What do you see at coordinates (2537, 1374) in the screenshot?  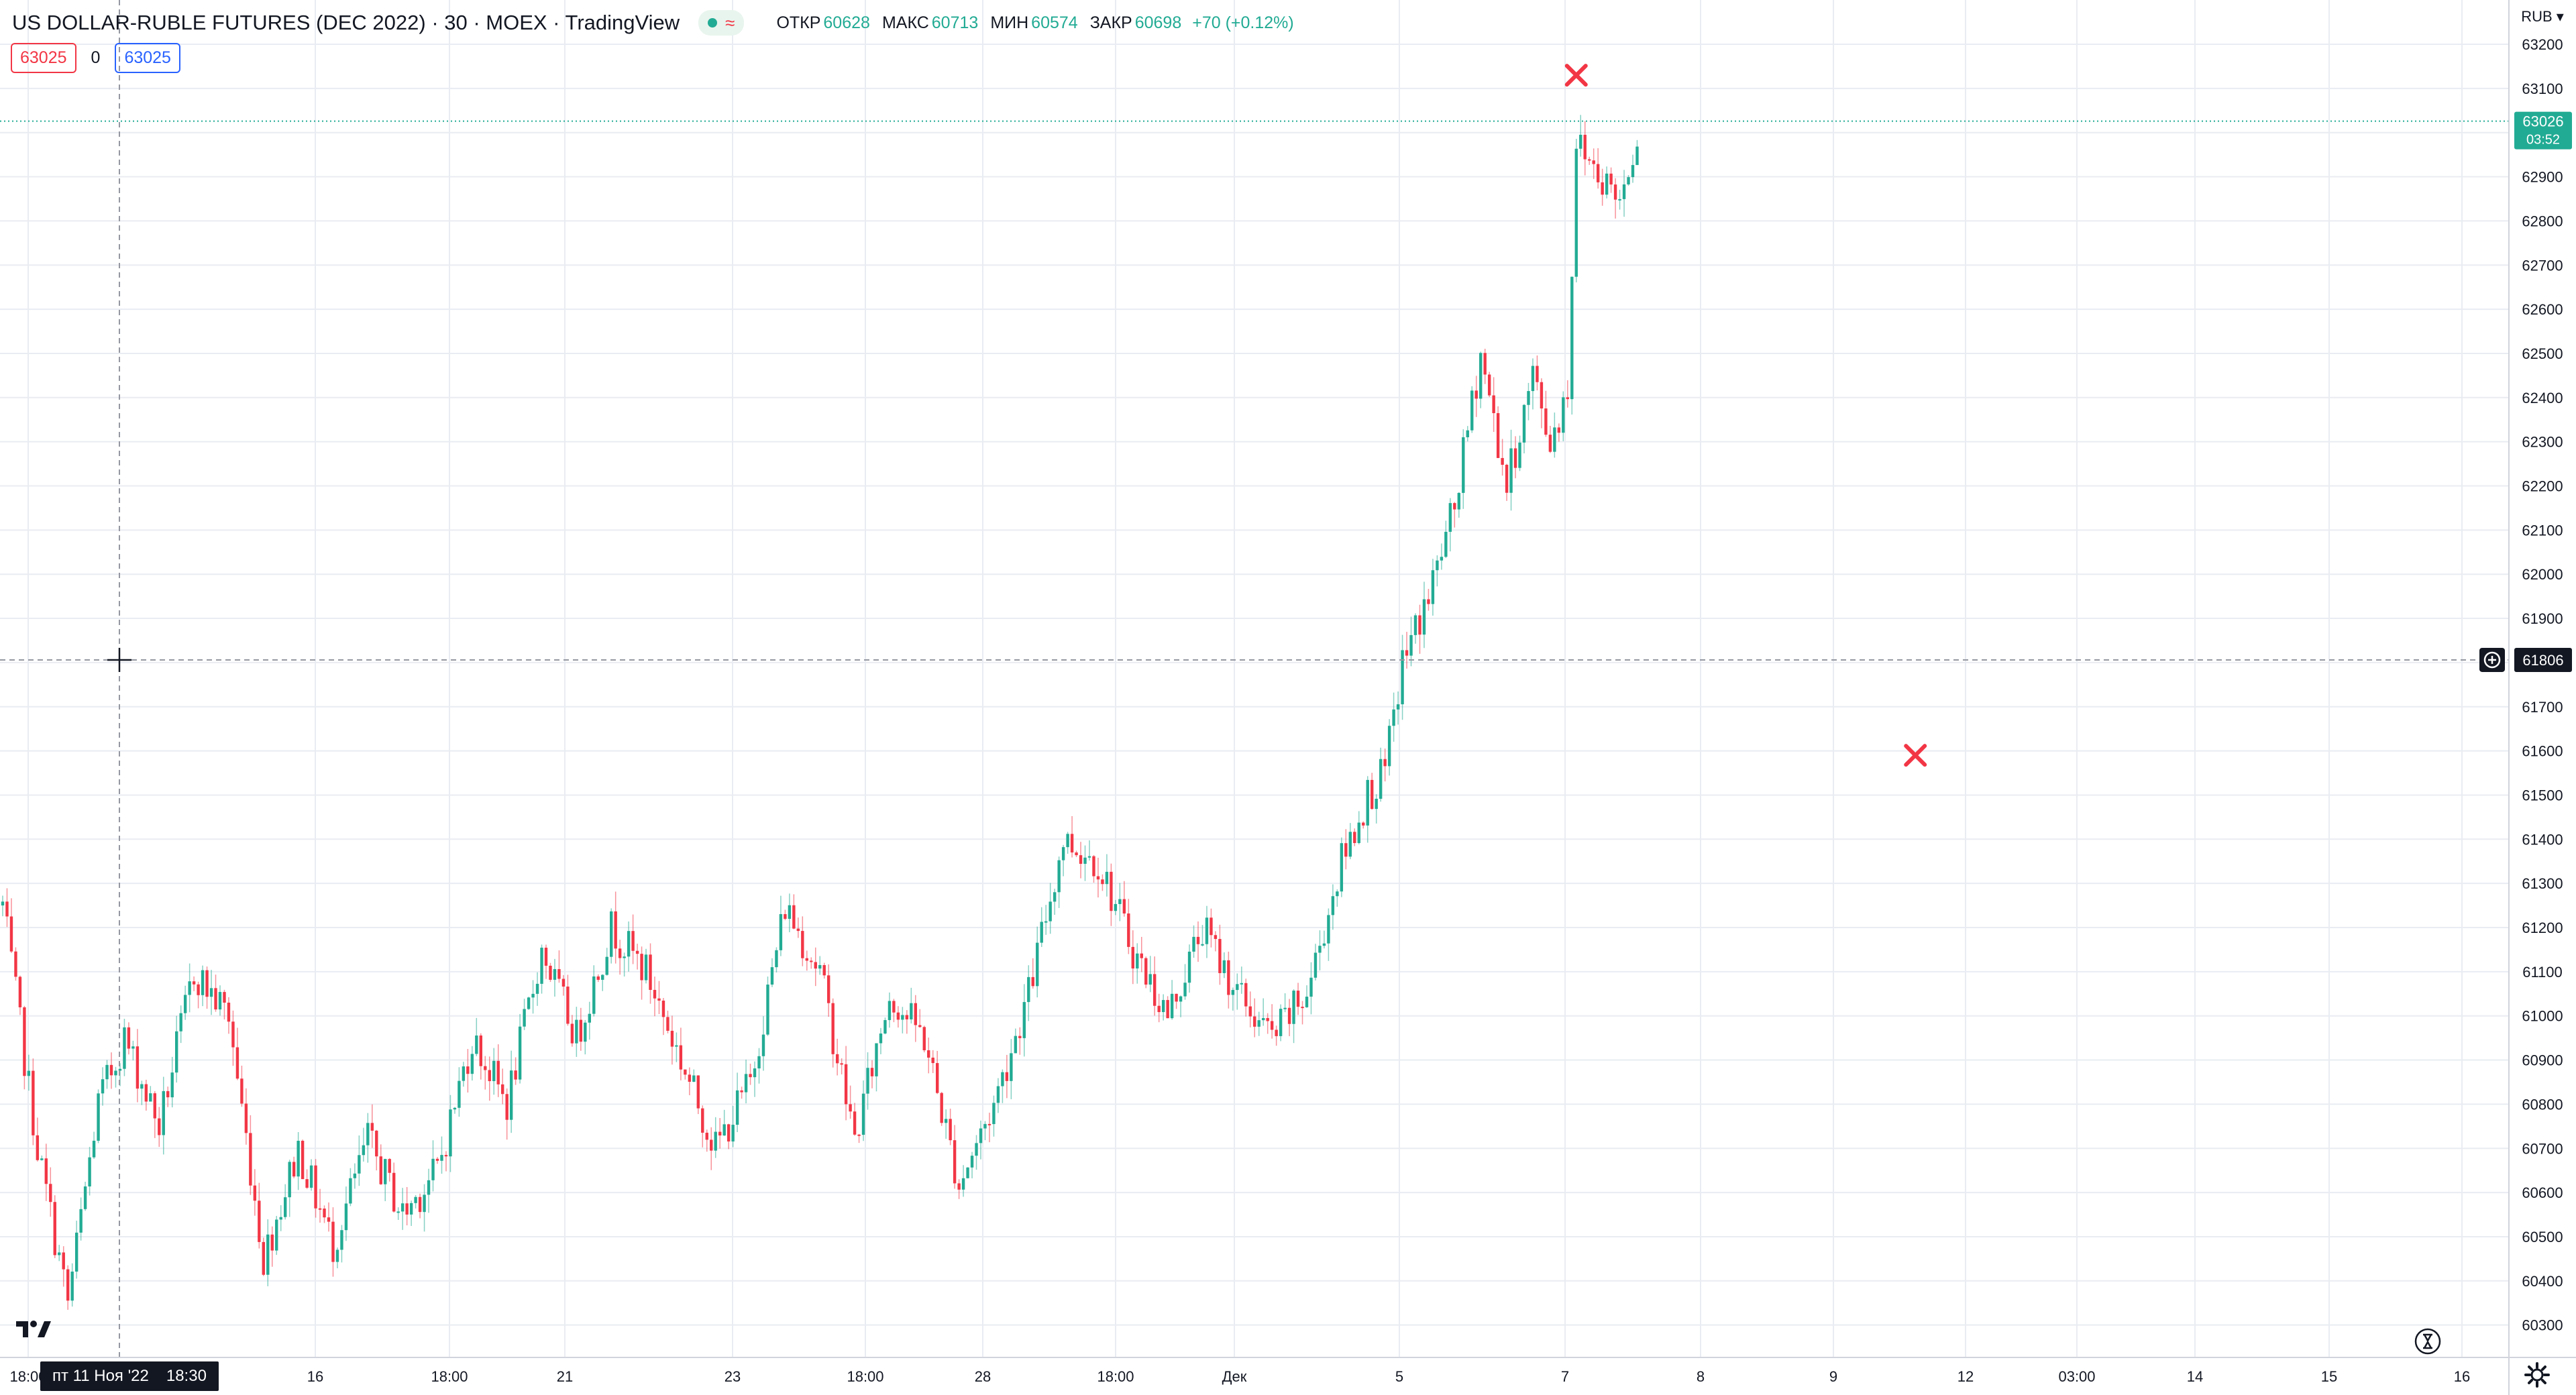 I see `gear-icon` at bounding box center [2537, 1374].